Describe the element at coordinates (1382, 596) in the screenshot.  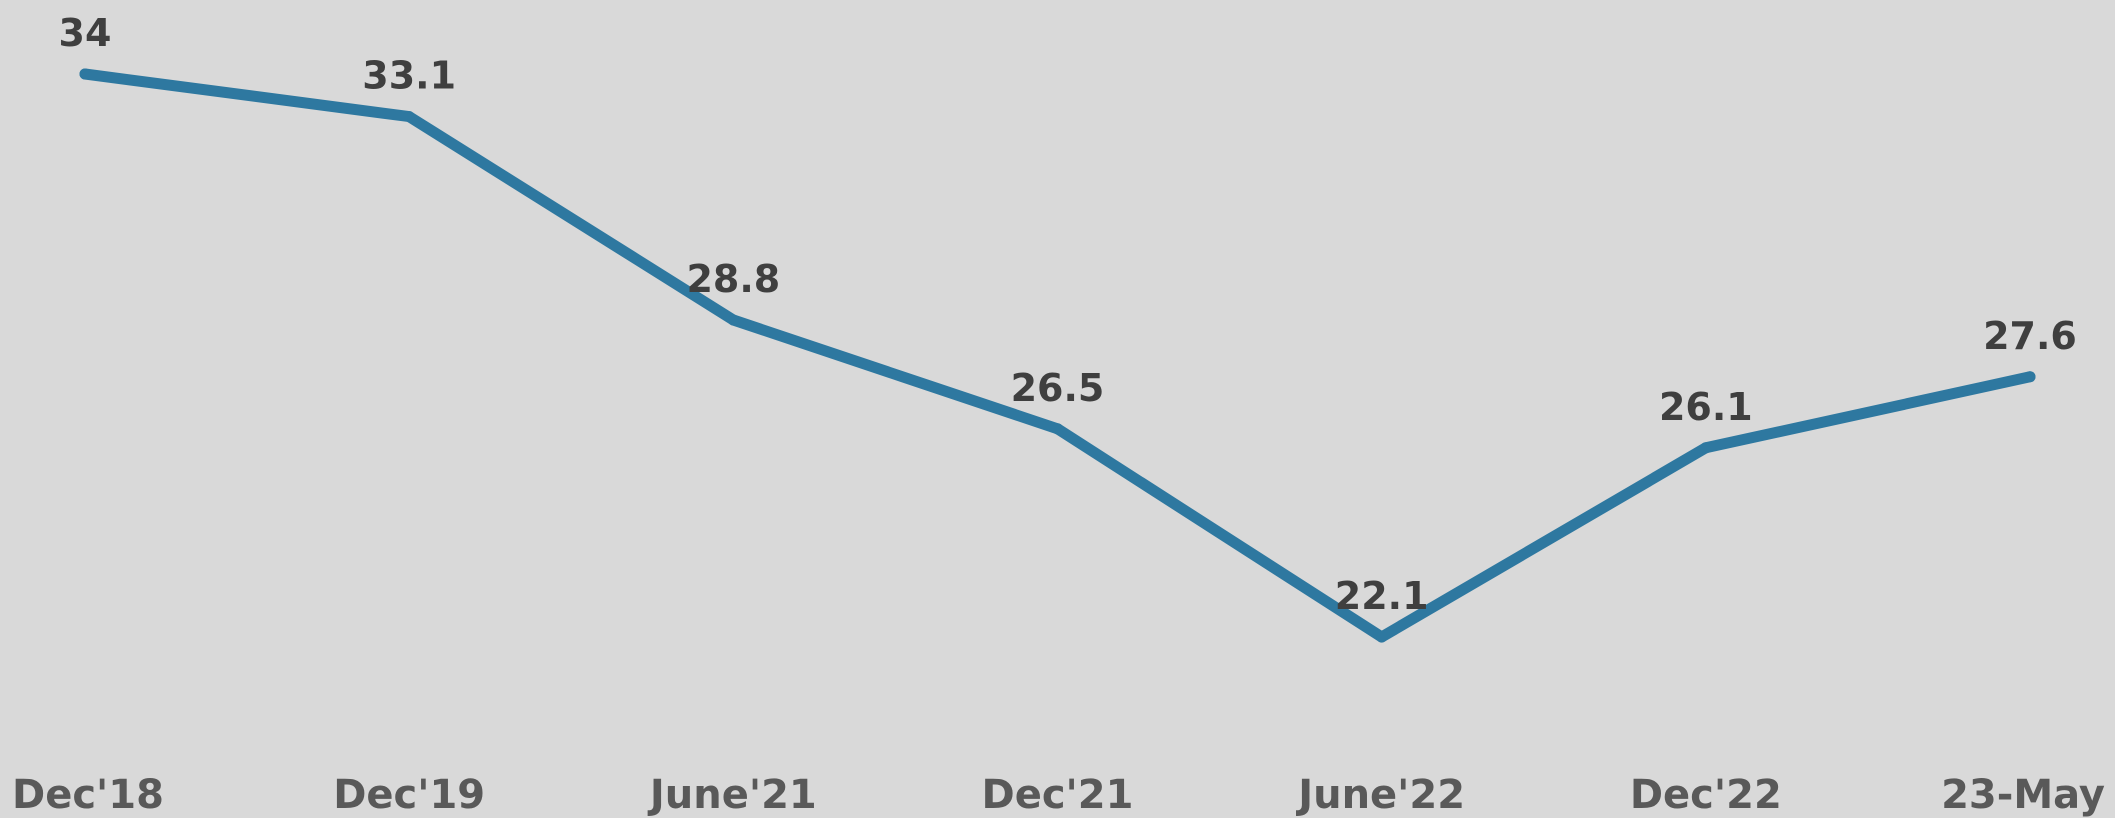
I see `data-label: 22.1` at that location.